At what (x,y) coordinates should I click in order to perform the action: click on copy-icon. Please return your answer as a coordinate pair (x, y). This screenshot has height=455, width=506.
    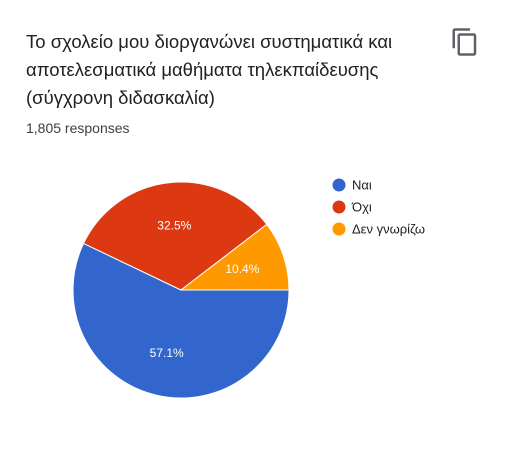
    Looking at the image, I should click on (464, 42).